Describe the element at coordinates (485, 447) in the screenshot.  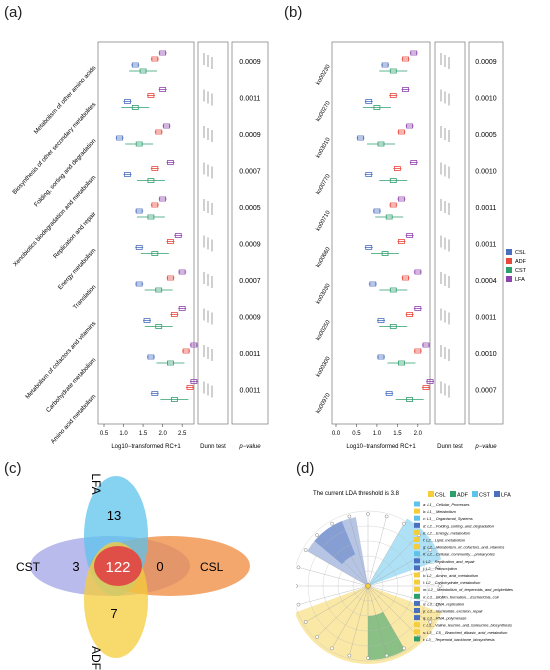
I see `panel-b-p-label: p−value` at that location.